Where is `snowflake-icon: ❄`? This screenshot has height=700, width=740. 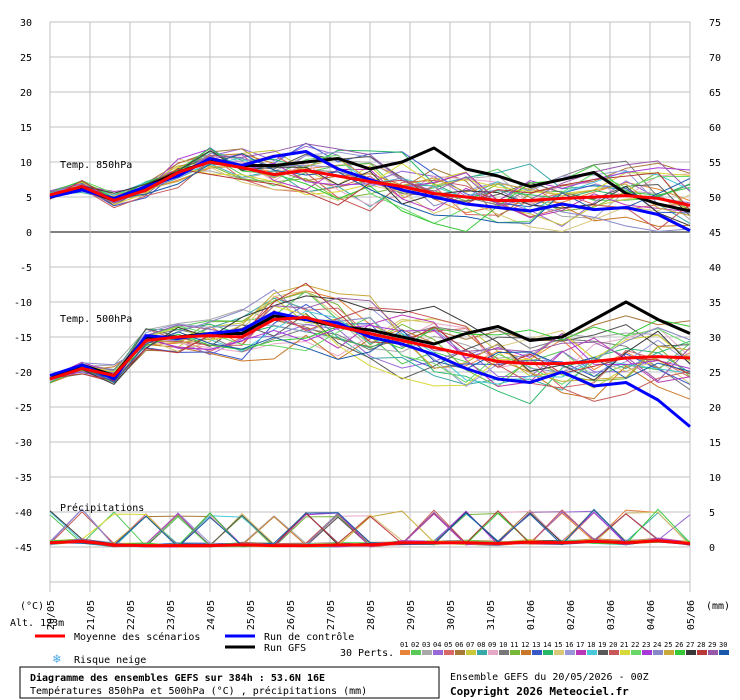
snowflake-icon: ❄ is located at coordinates (56, 659).